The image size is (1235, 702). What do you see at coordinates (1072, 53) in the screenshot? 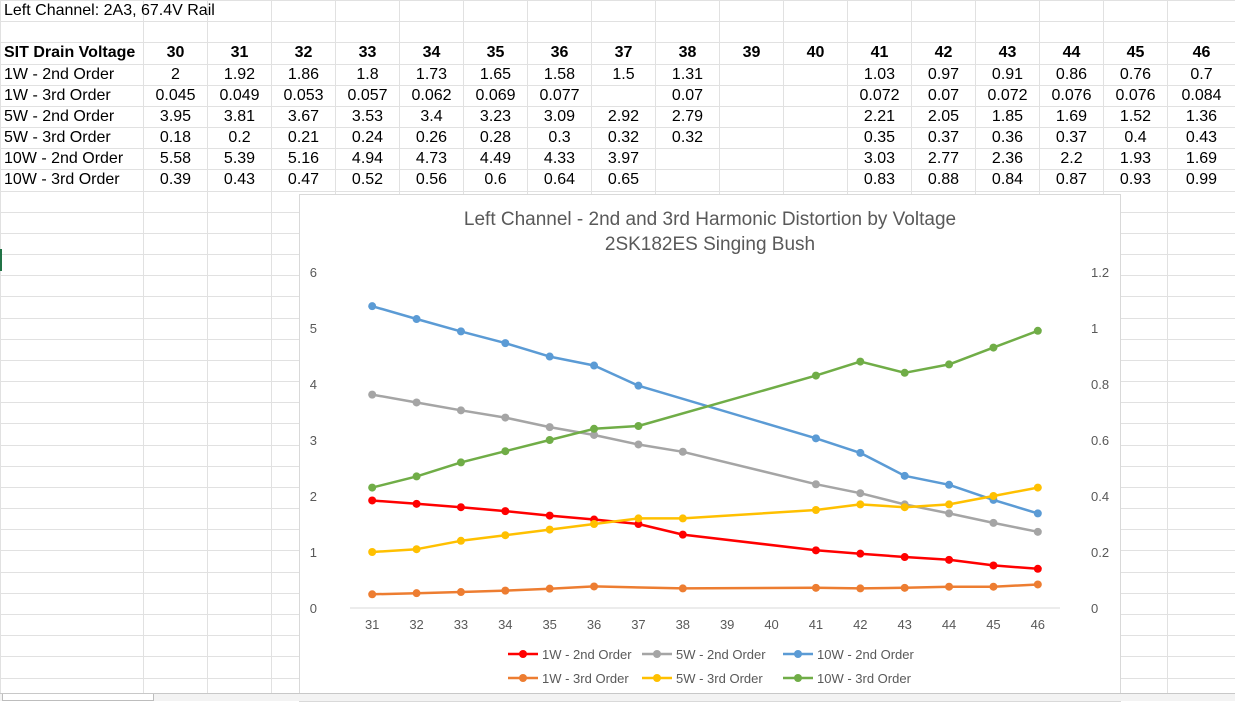
I see `column-header: 44` at bounding box center [1072, 53].